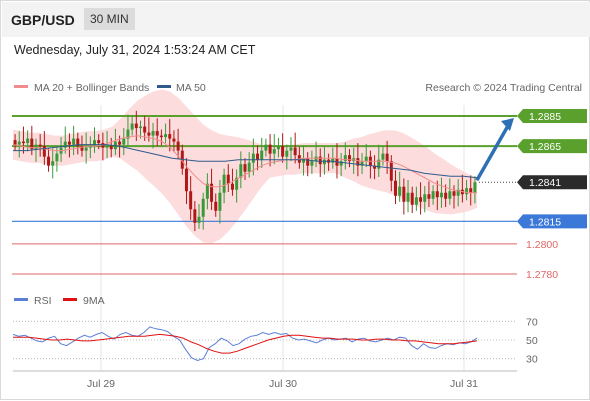  Describe the element at coordinates (94, 301) in the screenshot. I see `legend-label-9ma: 9MA` at that location.